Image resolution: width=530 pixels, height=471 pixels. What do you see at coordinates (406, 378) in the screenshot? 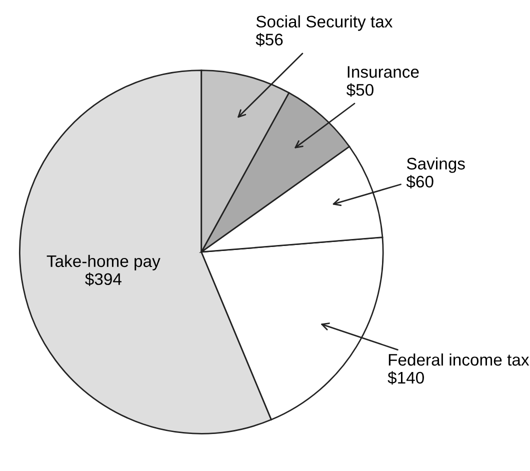
I see `data-label: $140` at bounding box center [406, 378].